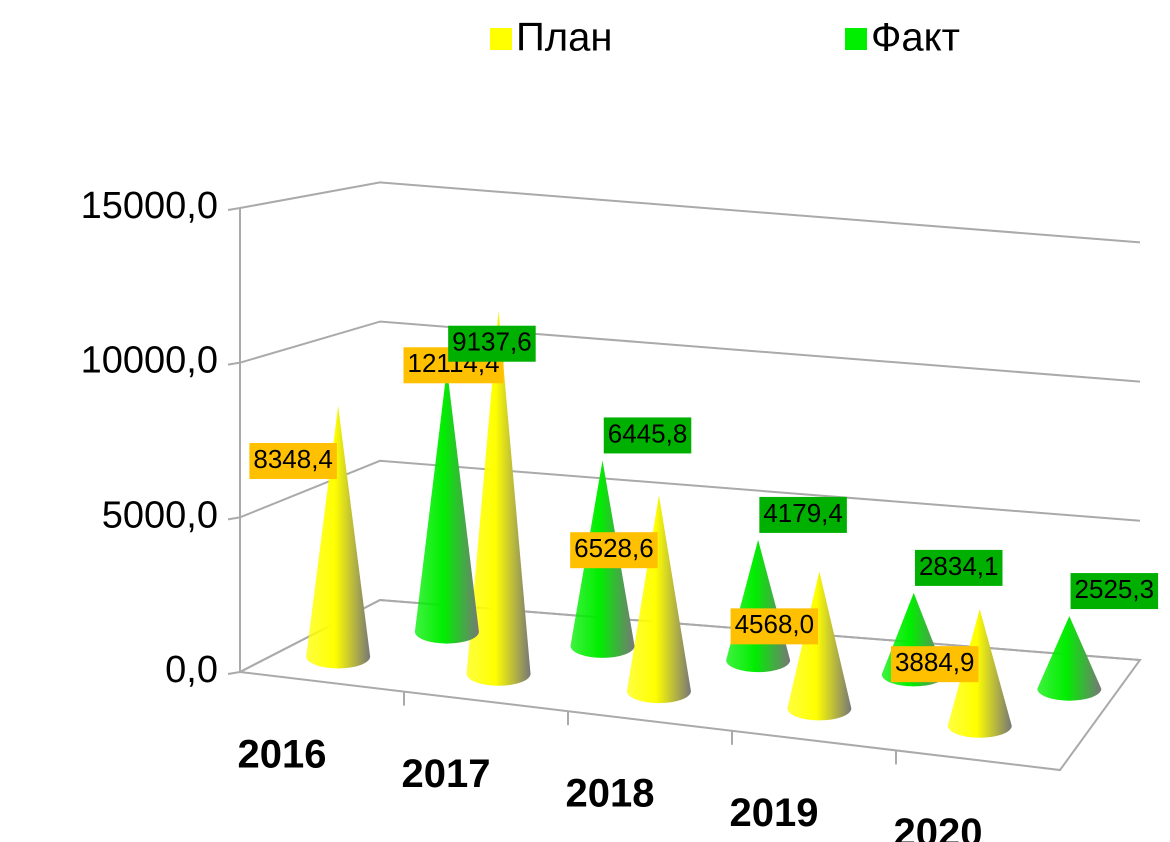 Image resolution: width=1170 pixels, height=842 pixels. I want to click on x-tick-label: 2017, so click(446, 774).